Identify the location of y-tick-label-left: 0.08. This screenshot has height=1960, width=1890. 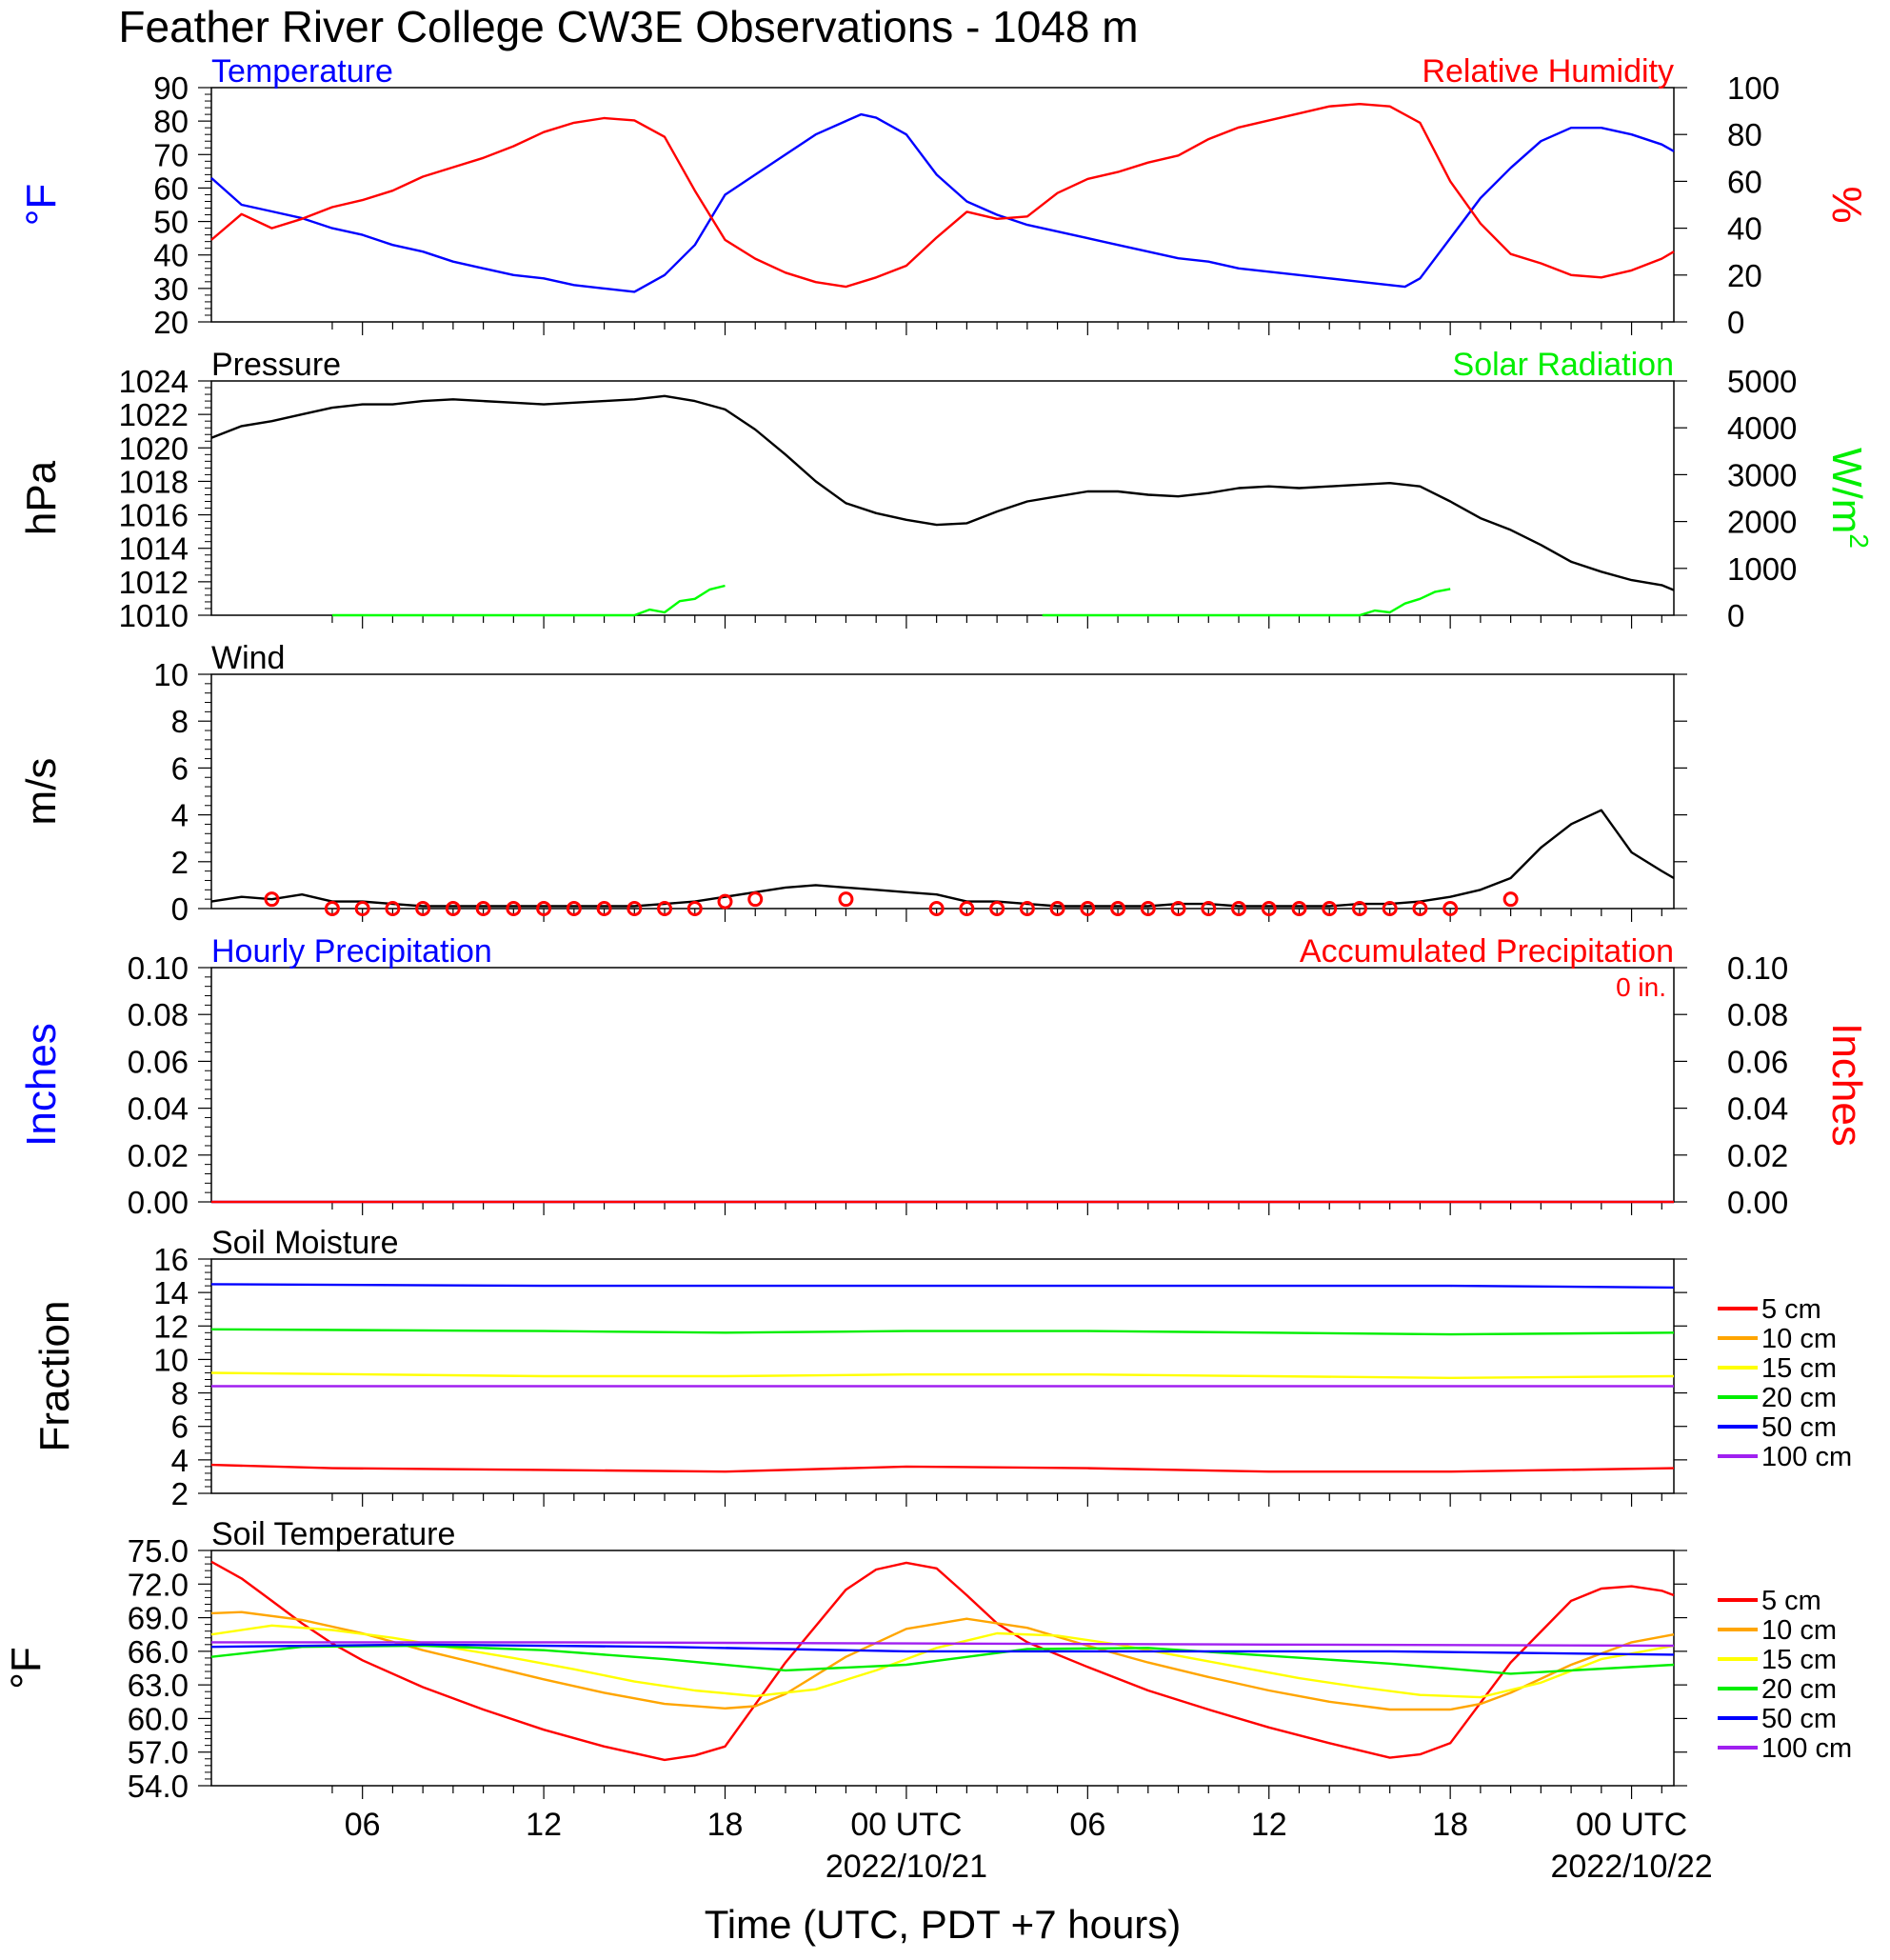
(158, 1015).